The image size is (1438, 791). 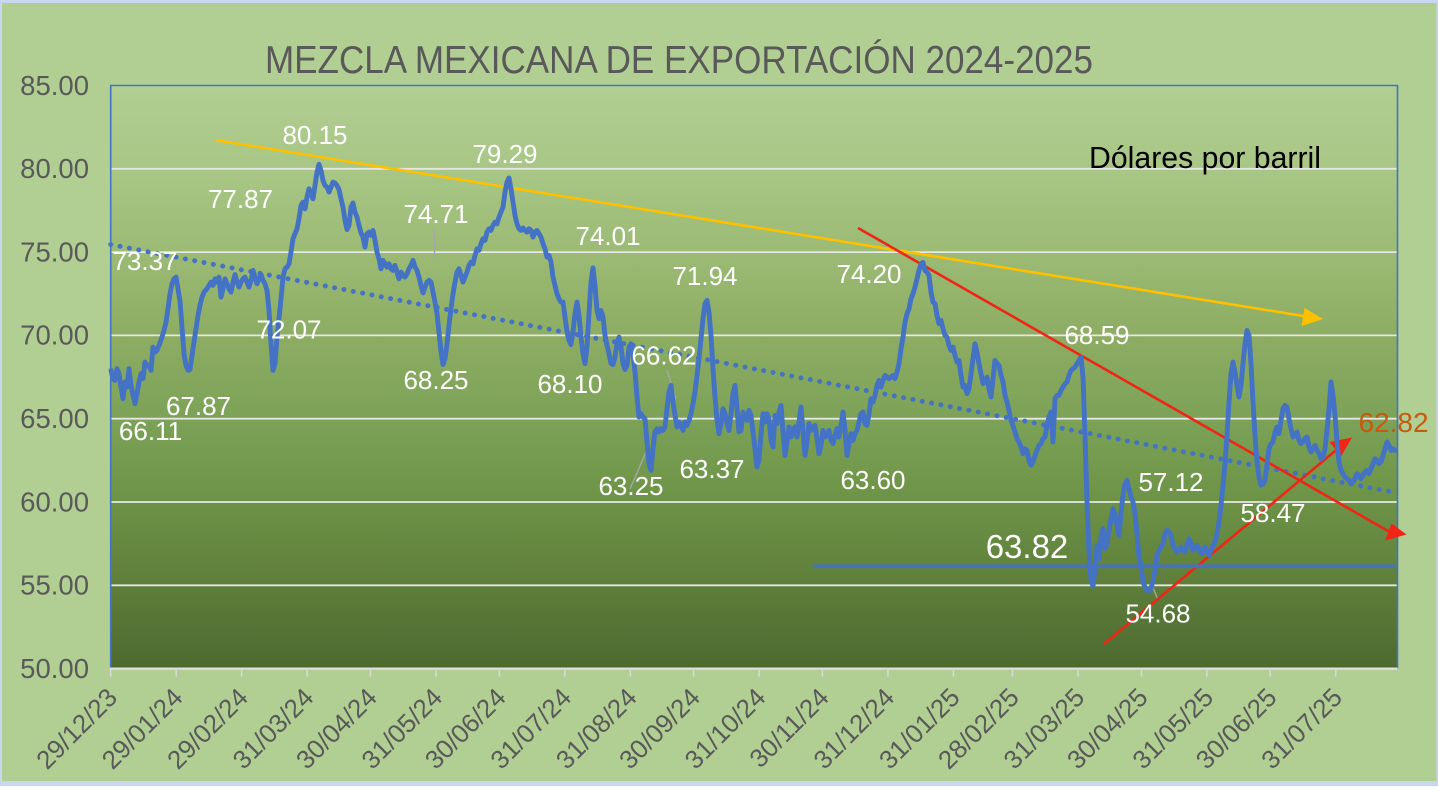 What do you see at coordinates (54, 418) in the screenshot?
I see `svg-text: 65.00` at bounding box center [54, 418].